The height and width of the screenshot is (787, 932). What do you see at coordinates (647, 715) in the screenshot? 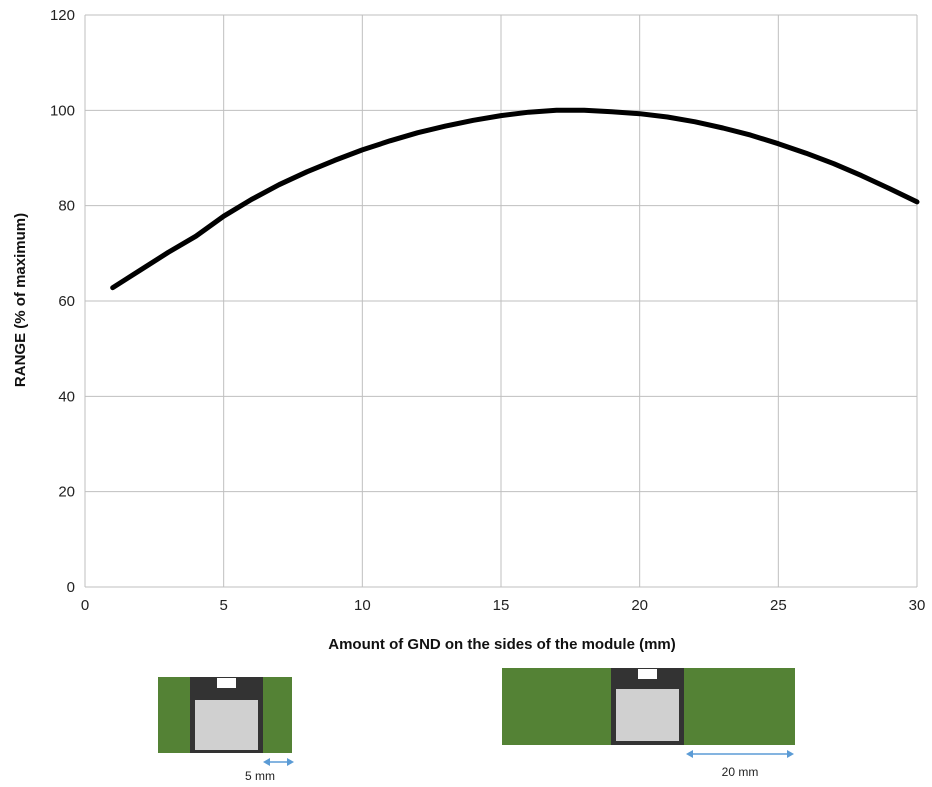
I see `large-module-shield` at bounding box center [647, 715].